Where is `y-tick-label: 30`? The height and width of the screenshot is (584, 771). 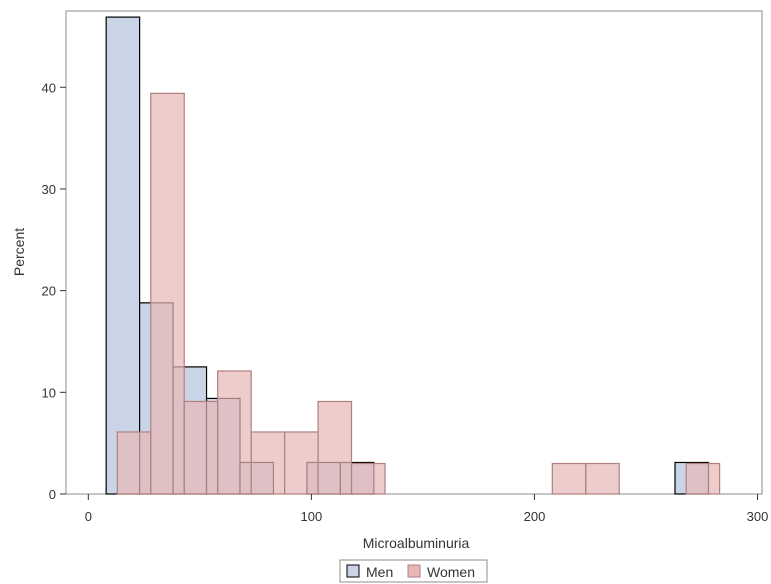
y-tick-label: 30 is located at coordinates (49, 189).